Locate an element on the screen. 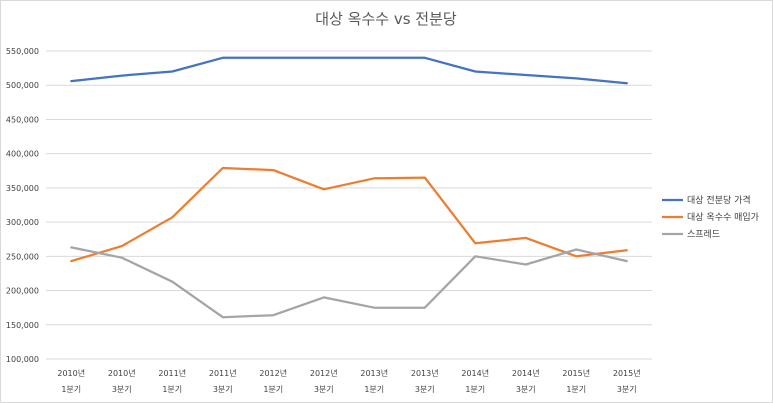  legend-entry: 대상 옥수수 매입가 is located at coordinates (723, 217).